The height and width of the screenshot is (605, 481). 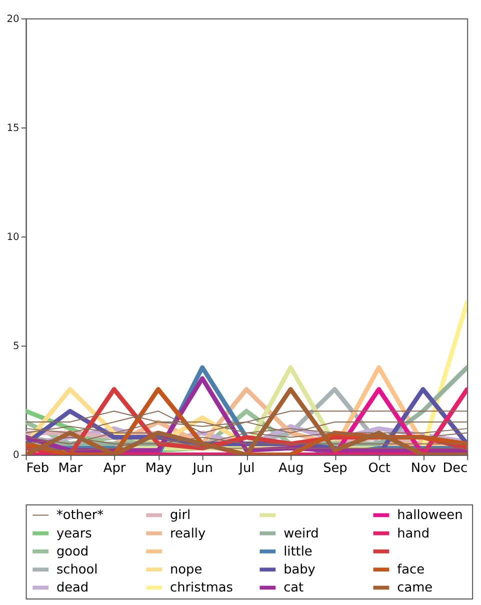 I want to click on legend-label: *other*, so click(x=80, y=516).